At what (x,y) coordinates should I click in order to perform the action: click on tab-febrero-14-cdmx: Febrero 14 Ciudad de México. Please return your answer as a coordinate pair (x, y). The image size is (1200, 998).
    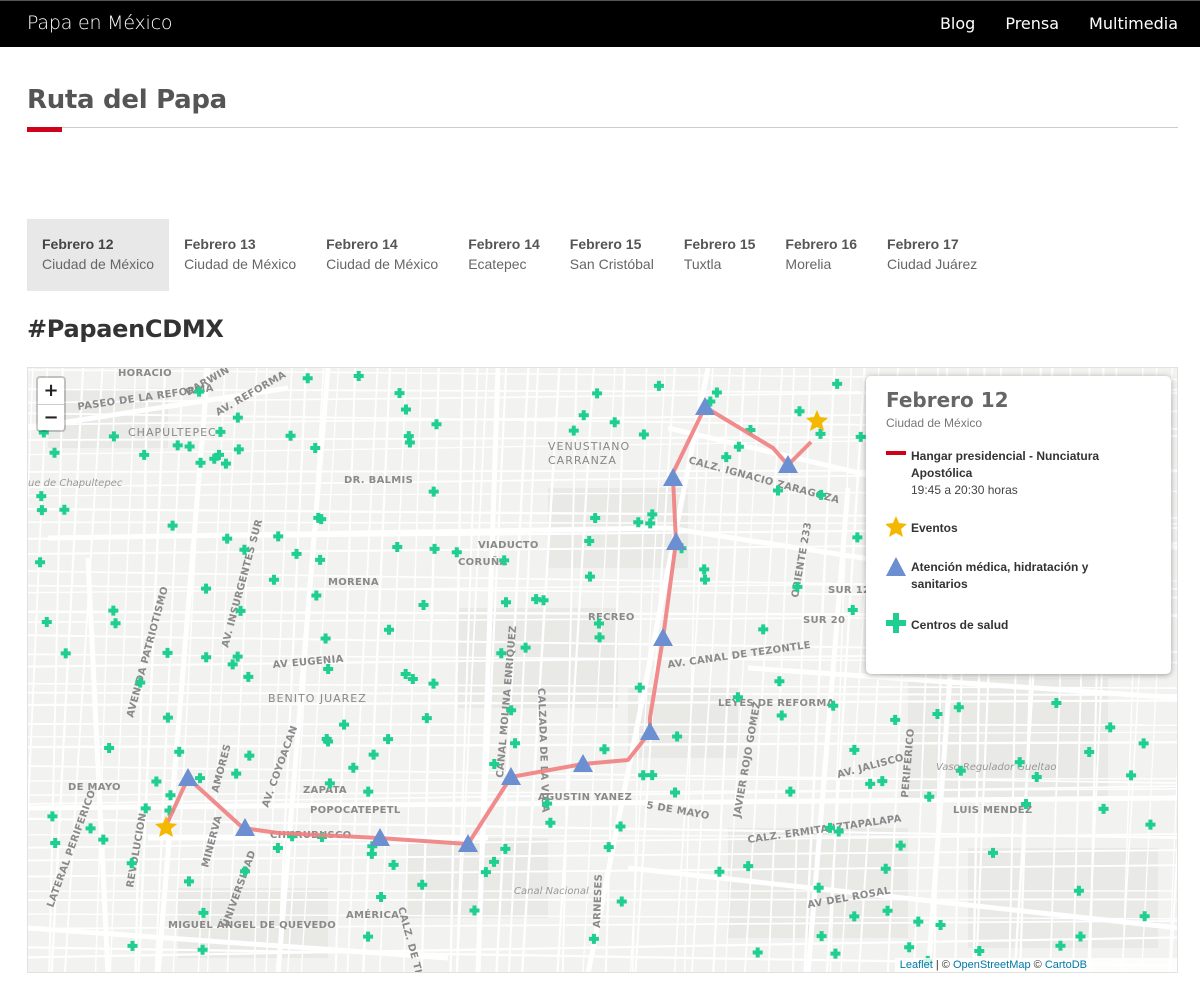
    Looking at the image, I should click on (382, 255).